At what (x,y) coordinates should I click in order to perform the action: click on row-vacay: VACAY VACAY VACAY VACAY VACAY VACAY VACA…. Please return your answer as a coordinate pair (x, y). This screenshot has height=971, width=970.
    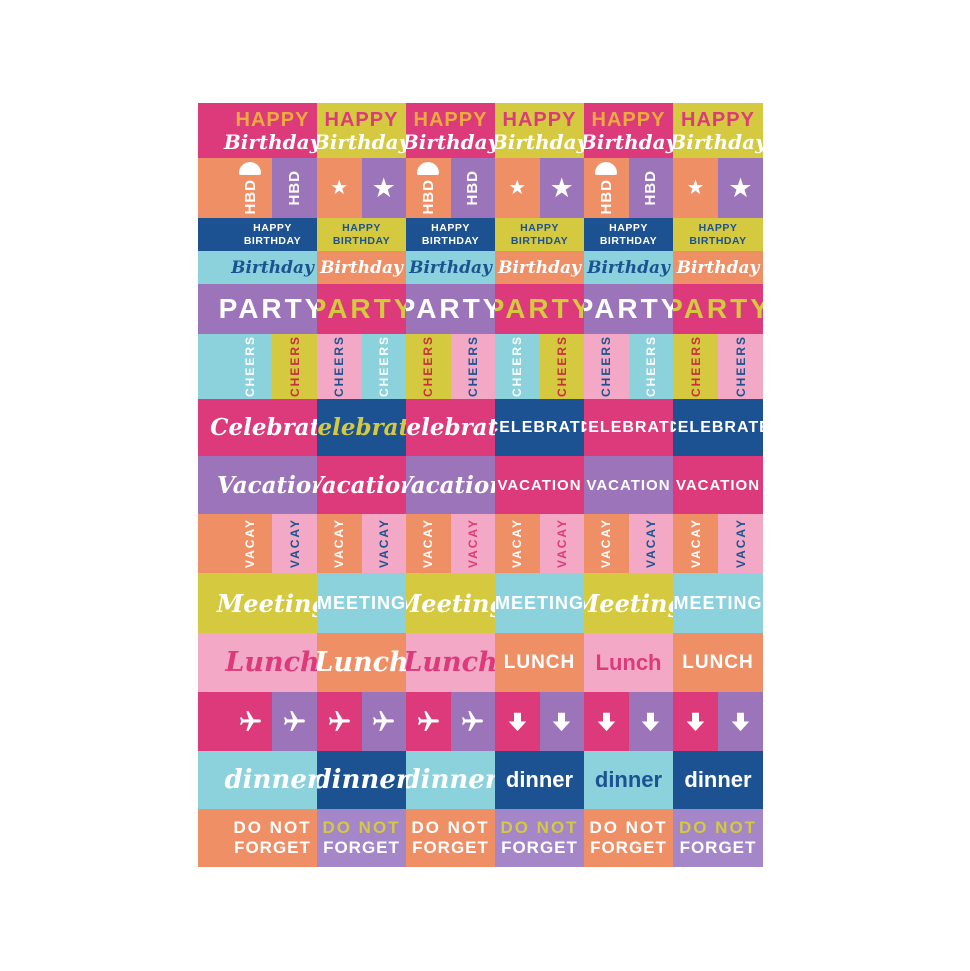
    Looking at the image, I should click on (480, 543).